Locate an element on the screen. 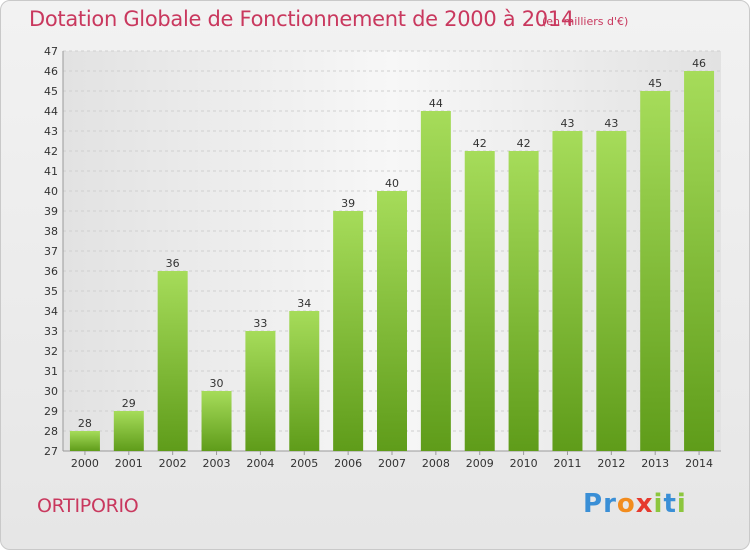  bar-2009 is located at coordinates (479, 301).